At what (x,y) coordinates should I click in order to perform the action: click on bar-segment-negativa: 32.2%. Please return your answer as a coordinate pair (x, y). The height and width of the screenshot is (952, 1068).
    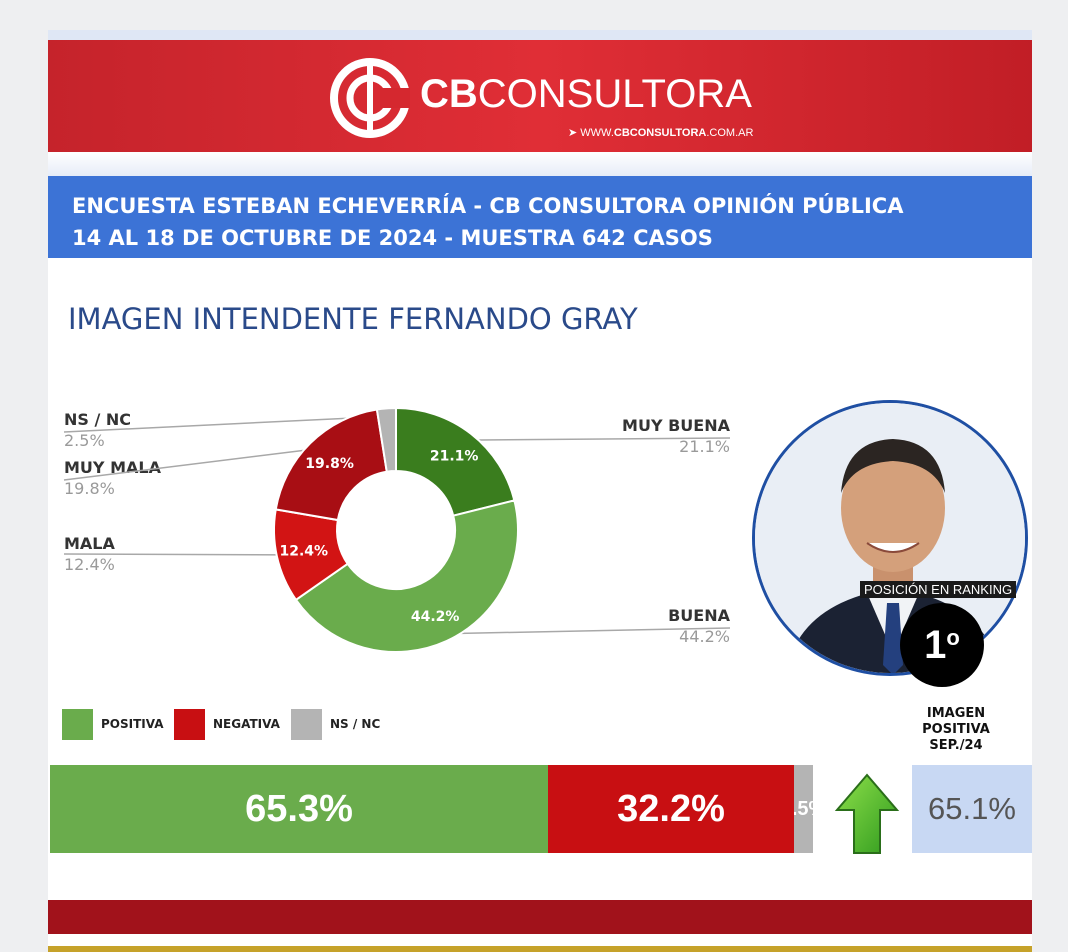
    Looking at the image, I should click on (671, 809).